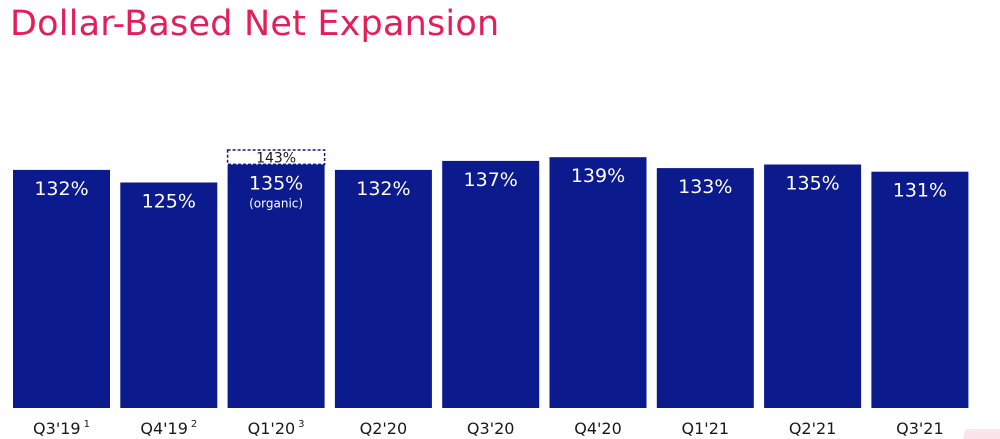 The image size is (1000, 439). I want to click on corner-accent-decoration, so click(970, 434).